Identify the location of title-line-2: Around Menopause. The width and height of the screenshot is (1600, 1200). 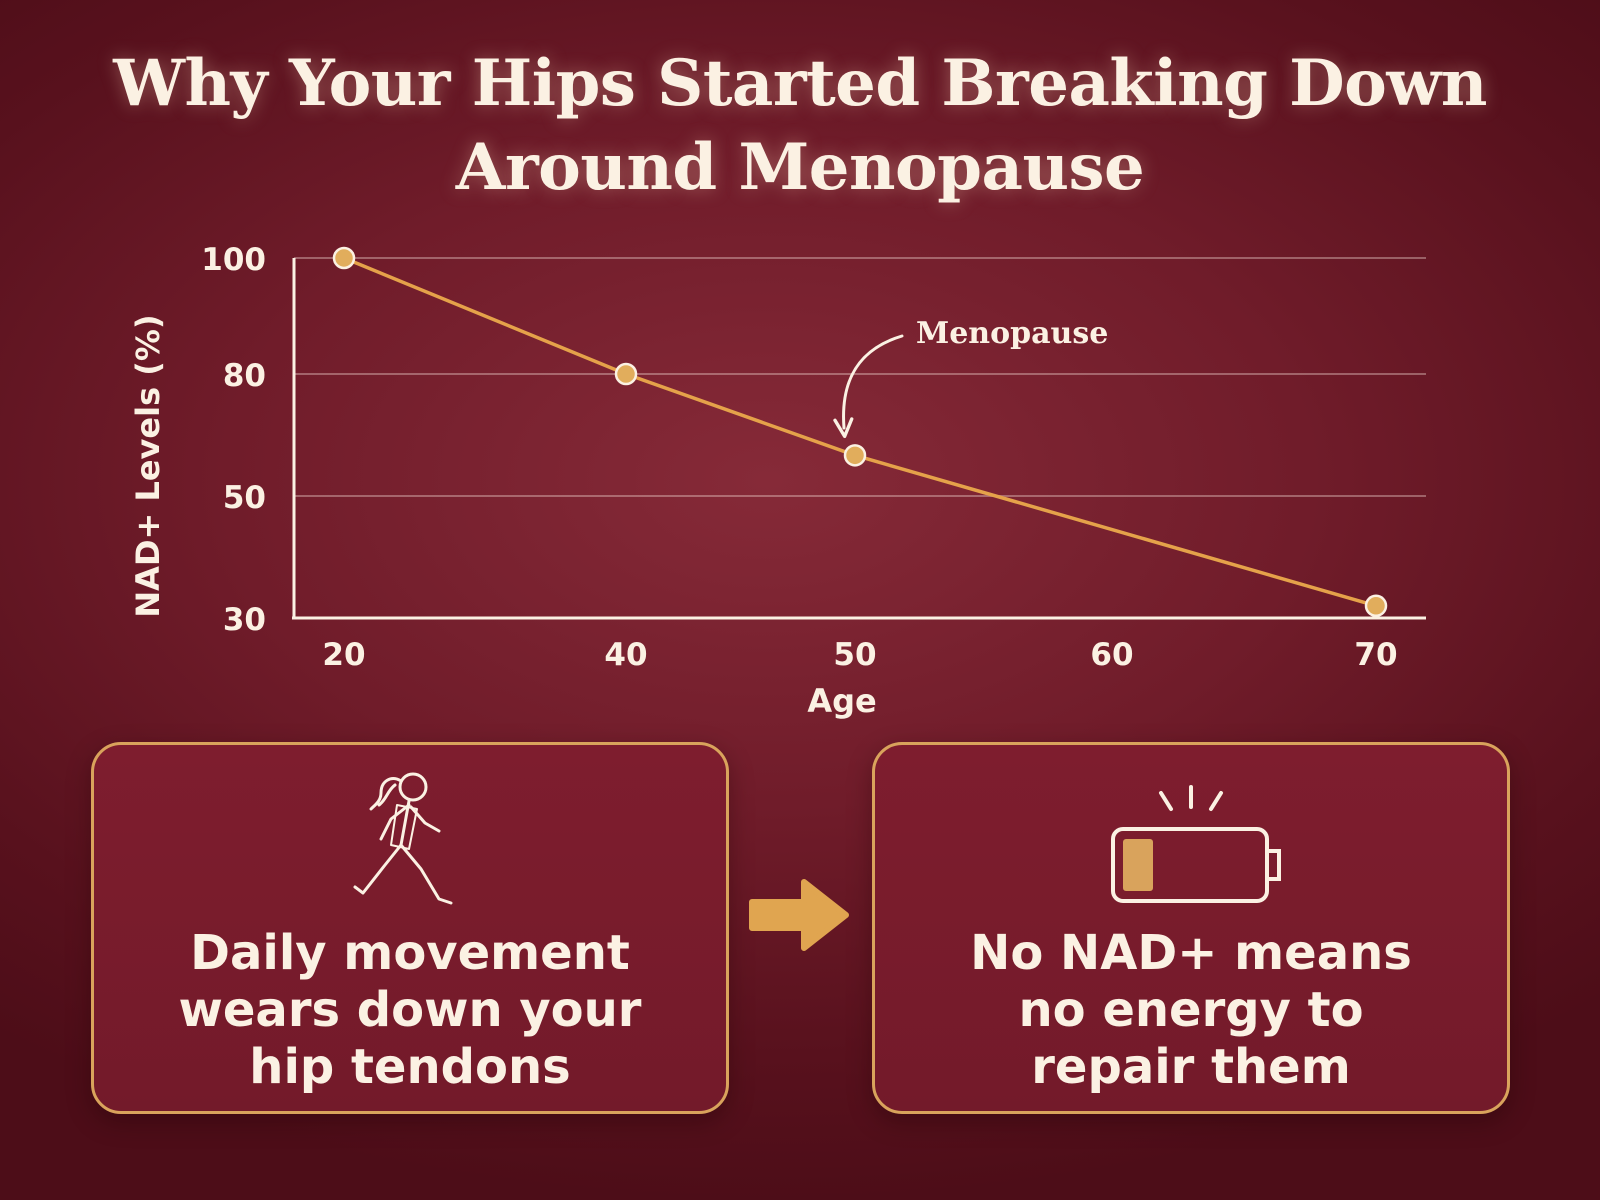
(800, 167).